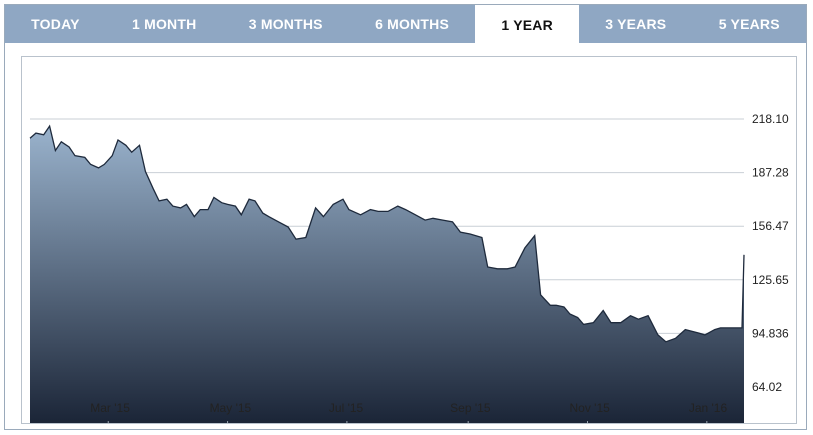 The height and width of the screenshot is (435, 813). What do you see at coordinates (770, 226) in the screenshot?
I see `y-tick-label: 156.47` at bounding box center [770, 226].